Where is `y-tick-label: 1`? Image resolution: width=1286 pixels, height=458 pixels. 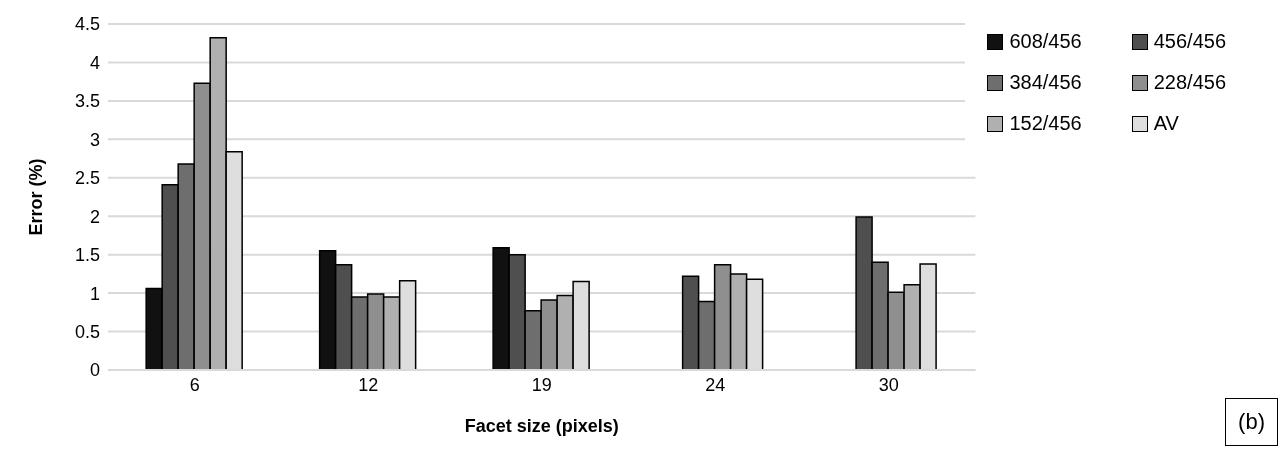 y-tick-label: 1 is located at coordinates (94, 293).